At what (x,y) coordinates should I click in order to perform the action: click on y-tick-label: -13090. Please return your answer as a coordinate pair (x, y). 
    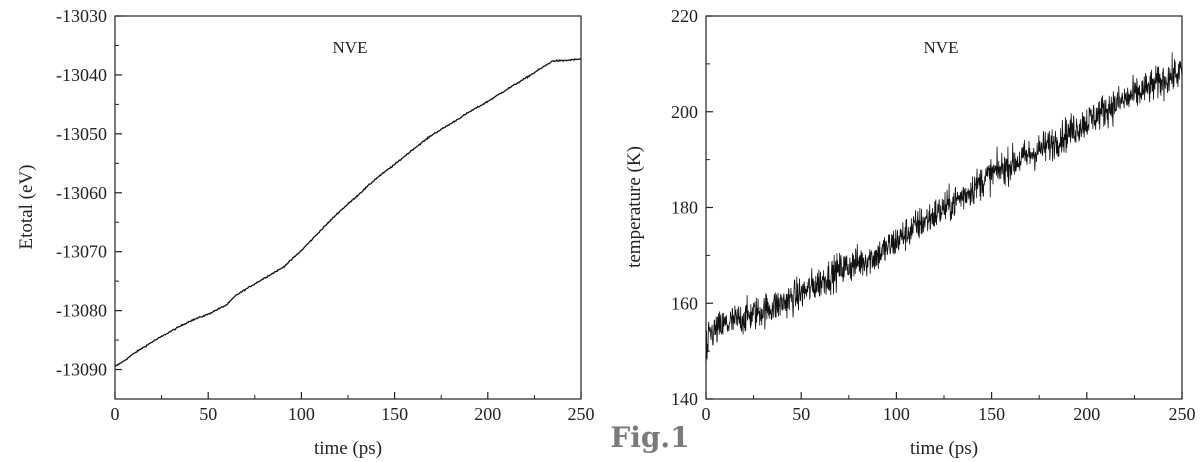
    Looking at the image, I should click on (81, 370).